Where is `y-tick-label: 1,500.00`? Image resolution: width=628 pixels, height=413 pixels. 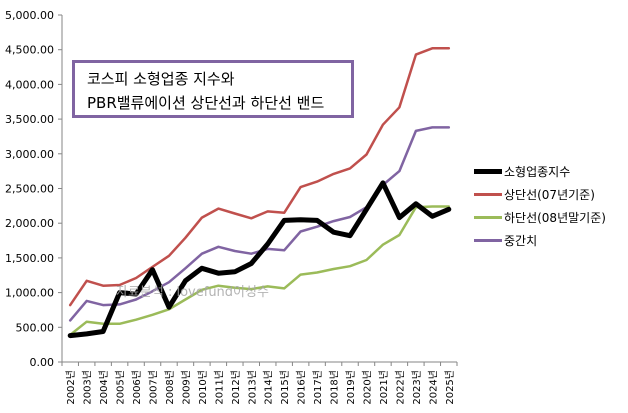 y-tick-label: 1,500.00 is located at coordinates (29, 258).